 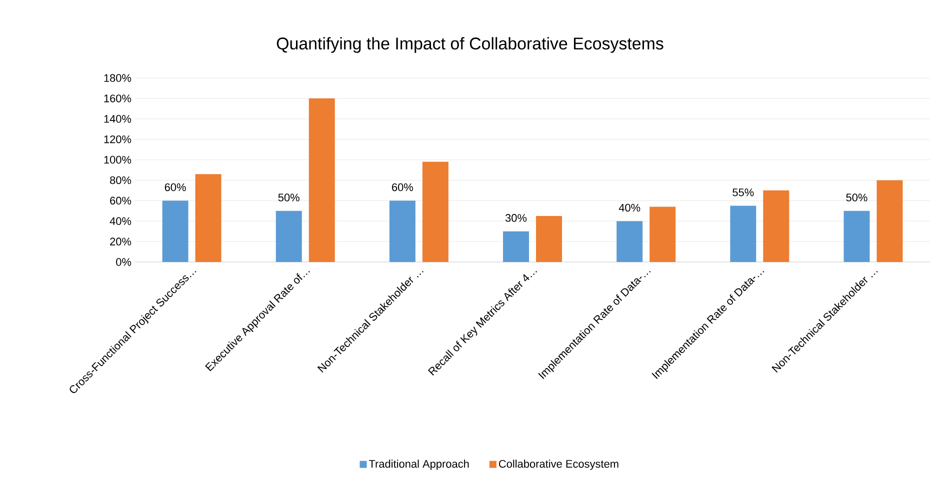 What do you see at coordinates (118, 139) in the screenshot?
I see `y-tick-label: 120%` at bounding box center [118, 139].